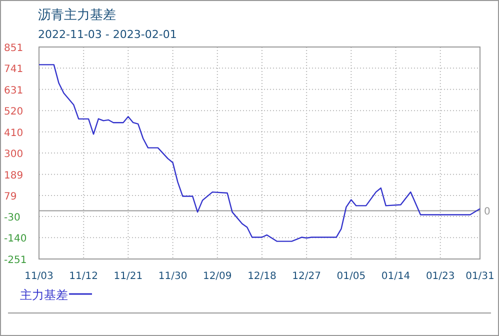  I want to click on y-tick-label: 851, so click(14, 48).